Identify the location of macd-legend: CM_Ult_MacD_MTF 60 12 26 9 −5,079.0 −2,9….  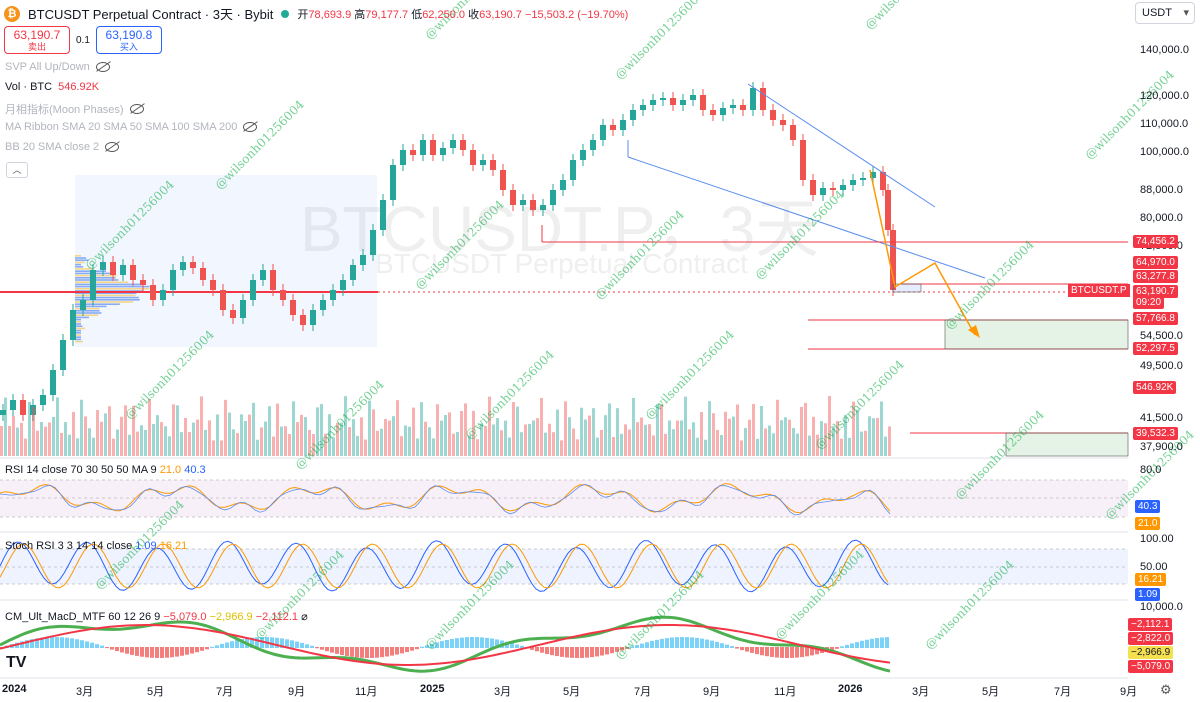
(156, 617).